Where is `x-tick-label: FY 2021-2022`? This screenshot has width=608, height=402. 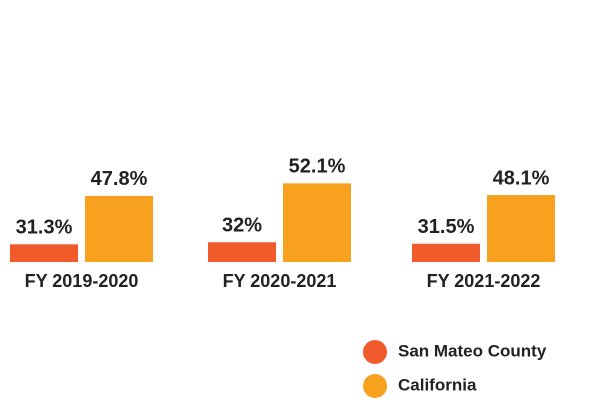
x-tick-label: FY 2021-2022 is located at coordinates (484, 281).